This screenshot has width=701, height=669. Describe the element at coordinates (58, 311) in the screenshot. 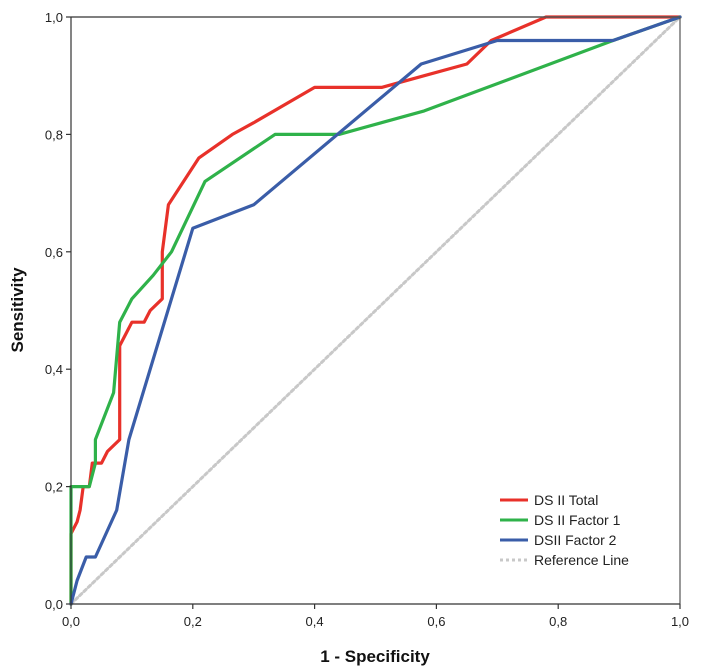

I see `y-axis-ticks: 0,0 0,2 0,4 0,6 0,8 1,0` at that location.